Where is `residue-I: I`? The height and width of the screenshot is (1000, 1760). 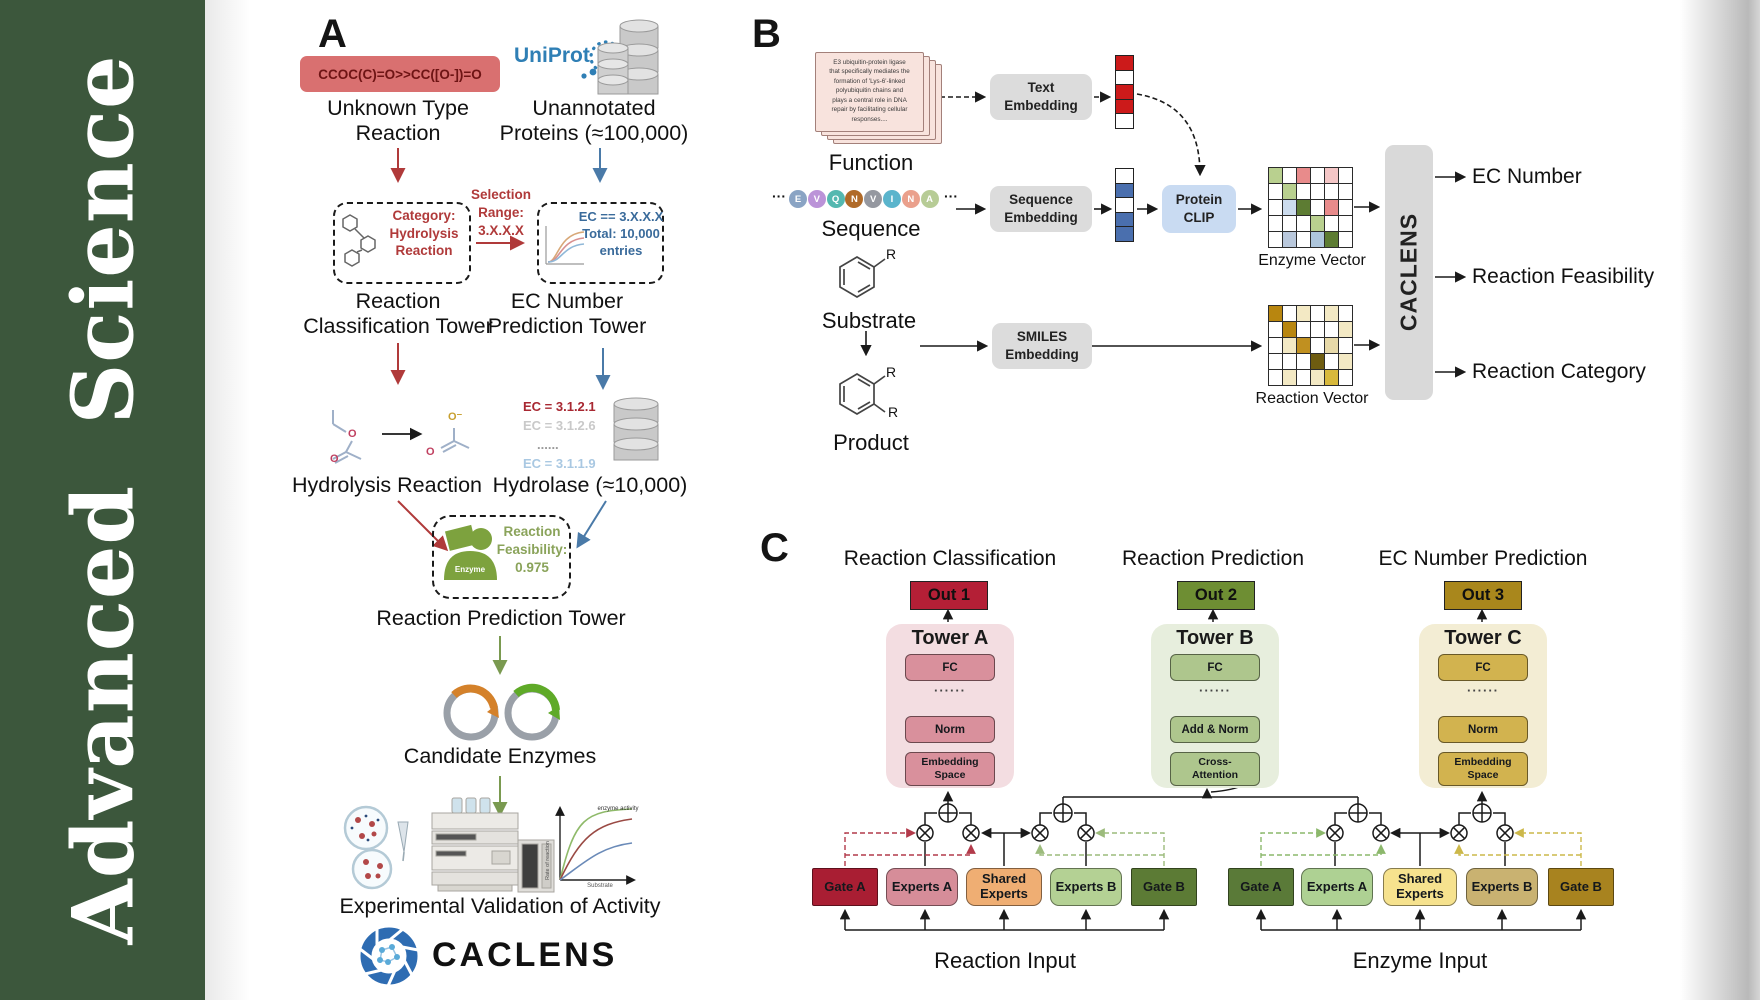
residue-I: I is located at coordinates (891, 199).